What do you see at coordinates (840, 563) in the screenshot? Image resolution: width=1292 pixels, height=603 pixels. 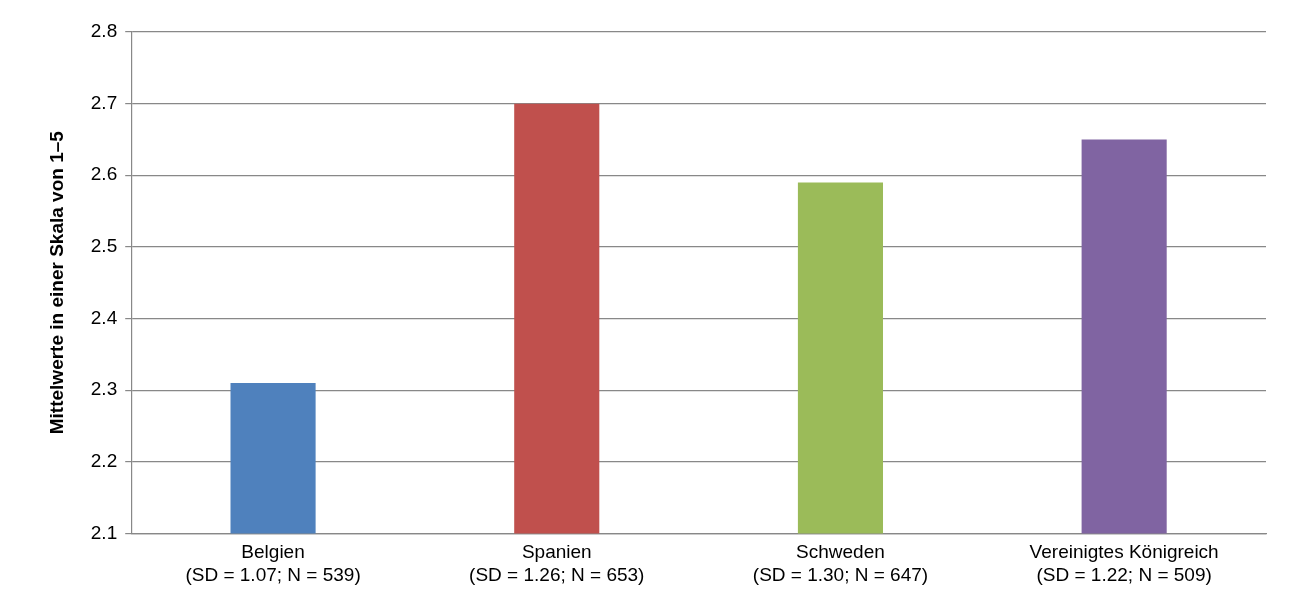 I see `x-tick-label: Schweden (SD = 1.30; N = 647)` at bounding box center [840, 563].